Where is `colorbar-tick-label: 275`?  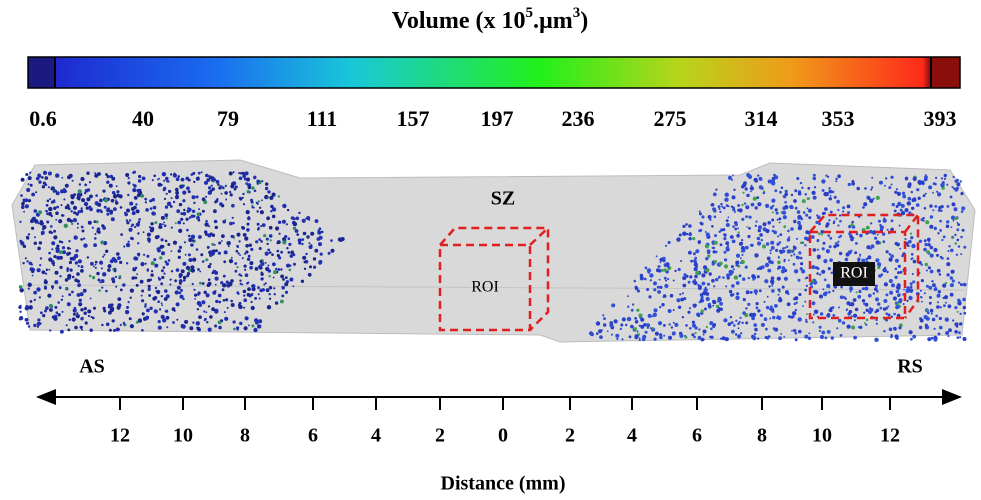 colorbar-tick-label: 275 is located at coordinates (670, 118).